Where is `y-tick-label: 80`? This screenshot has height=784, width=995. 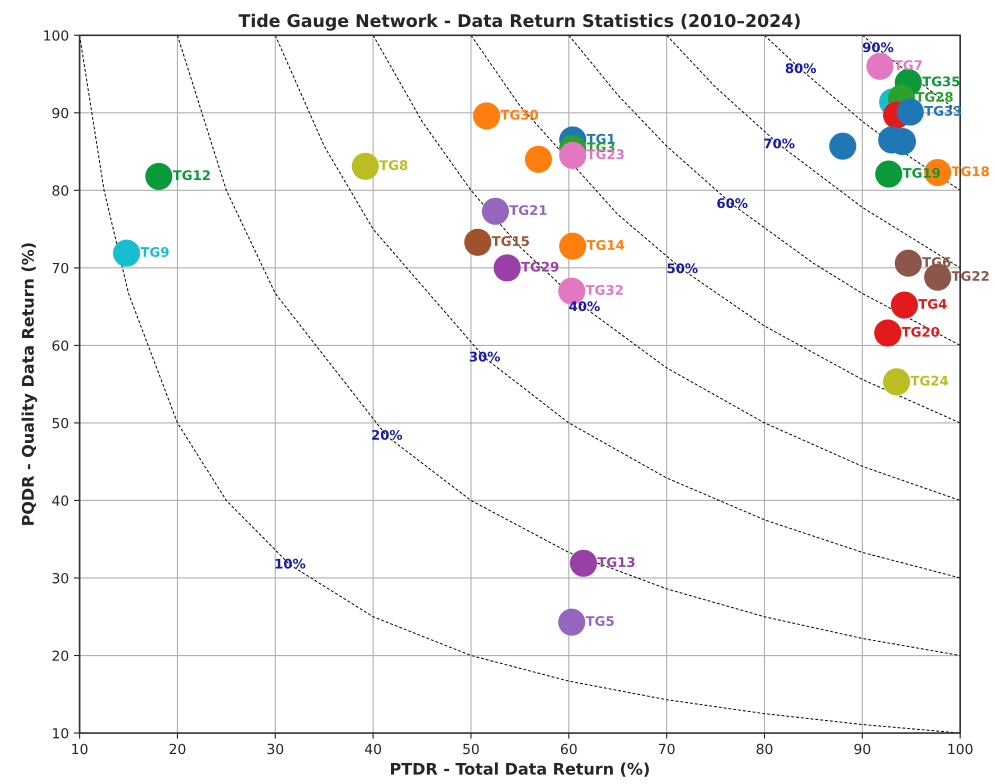 y-tick-label: 80 is located at coordinates (60, 190).